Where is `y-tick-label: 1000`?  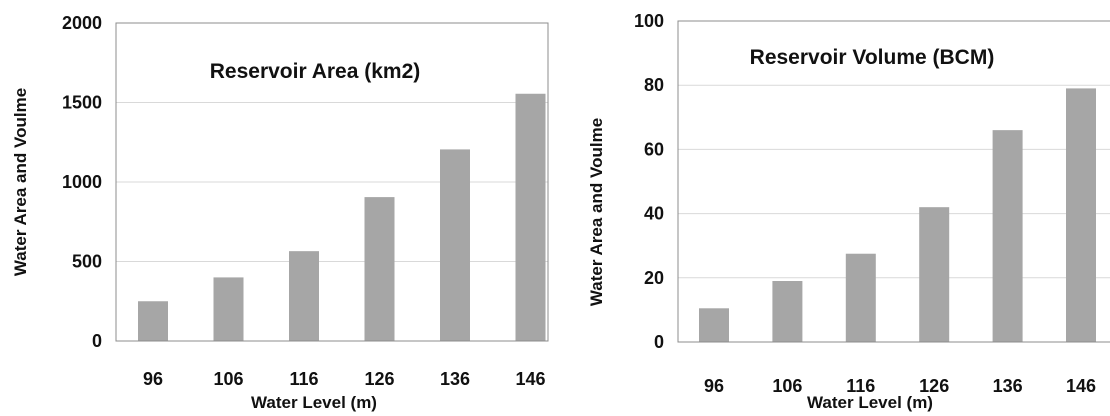
y-tick-label: 1000 is located at coordinates (82, 182).